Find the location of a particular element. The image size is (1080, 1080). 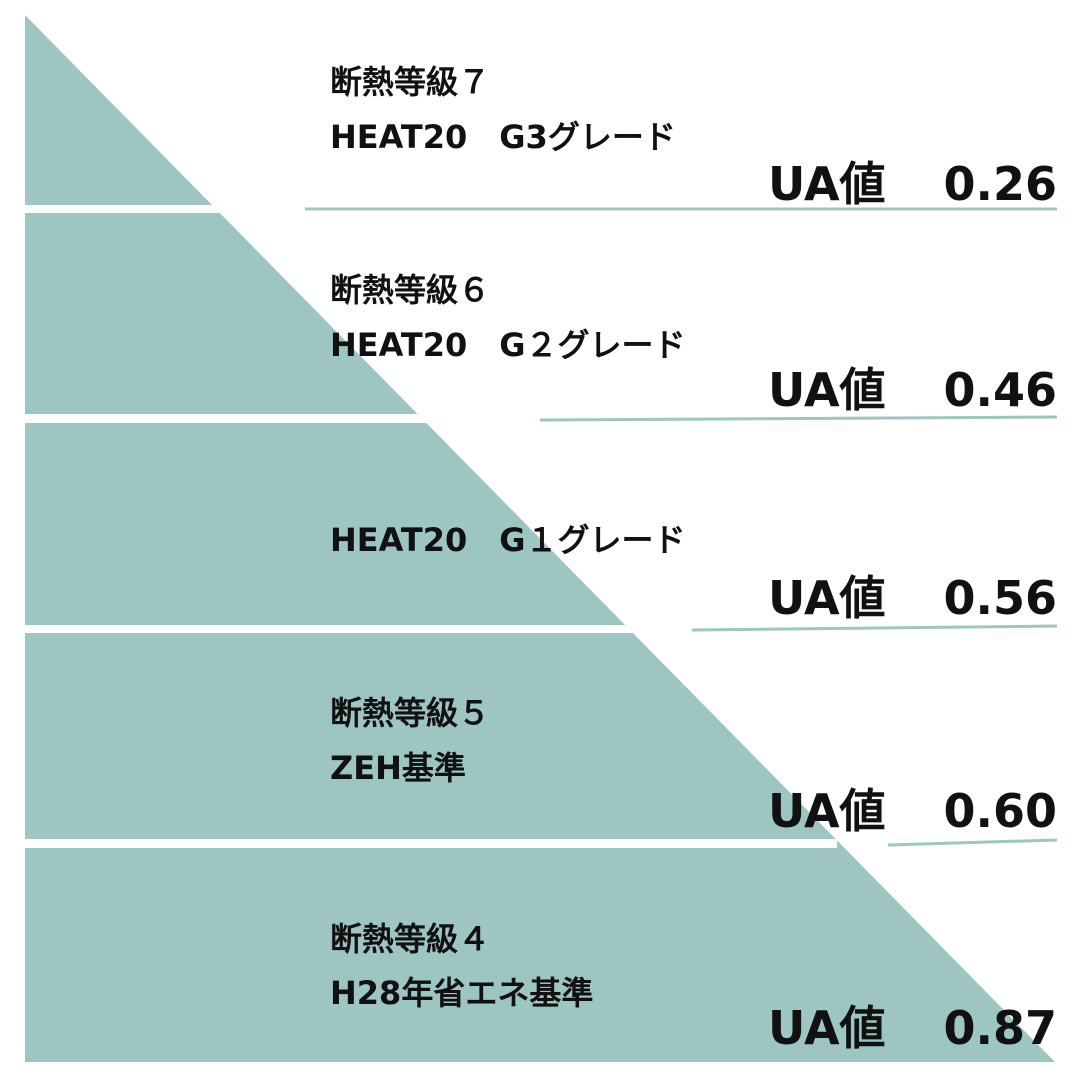

standard: HEAT20 G２グレード is located at coordinates (508, 345).